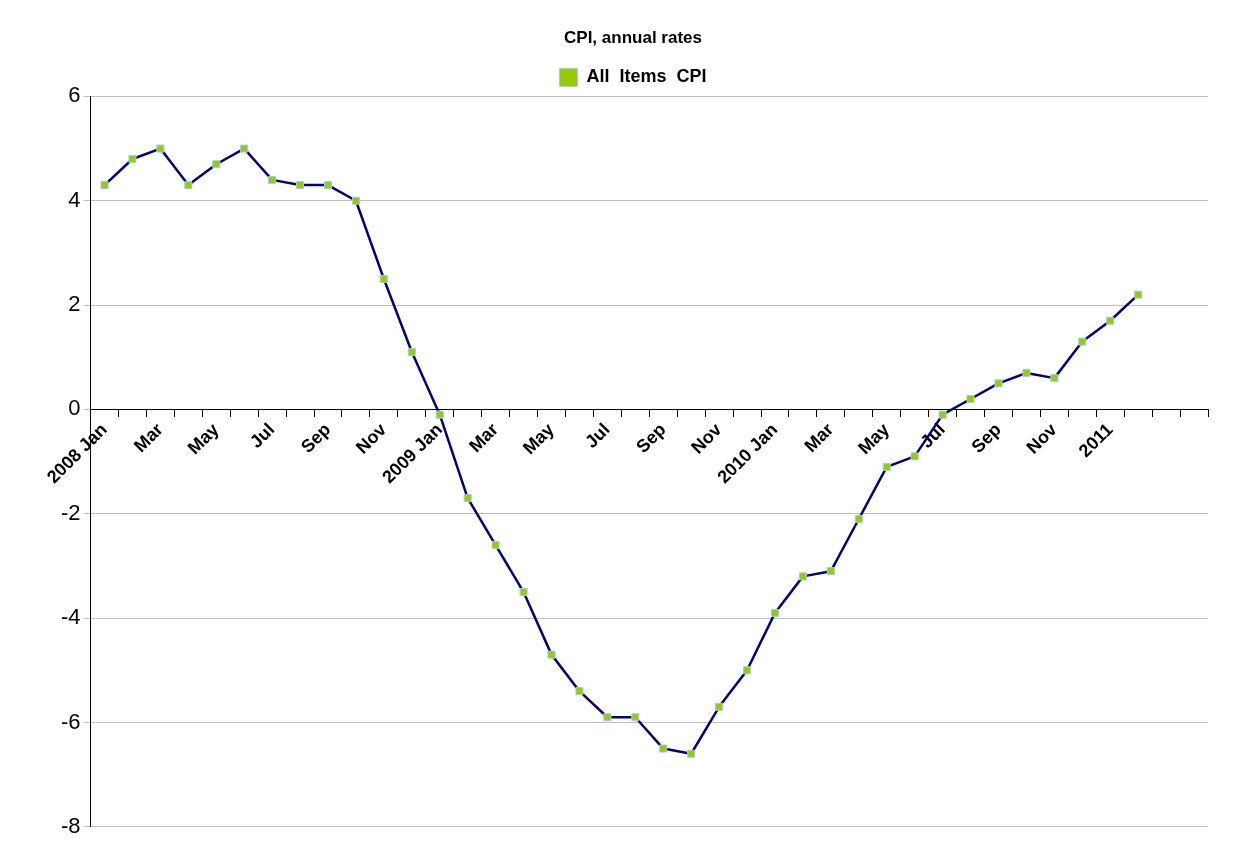 This screenshot has height=855, width=1240. I want to click on y-tick-label: 0, so click(74, 408).